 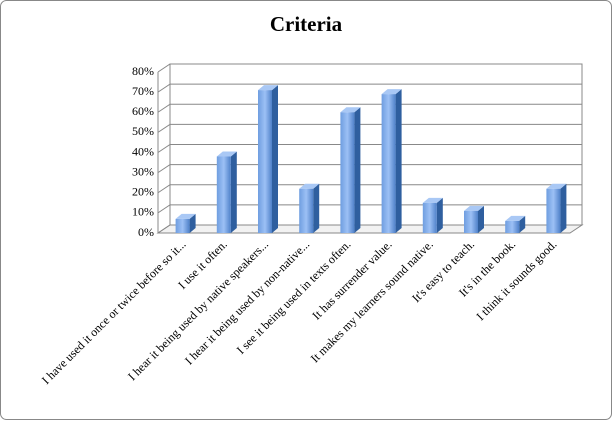 What do you see at coordinates (143, 212) in the screenshot?
I see `y-tick-label: 10%` at bounding box center [143, 212].